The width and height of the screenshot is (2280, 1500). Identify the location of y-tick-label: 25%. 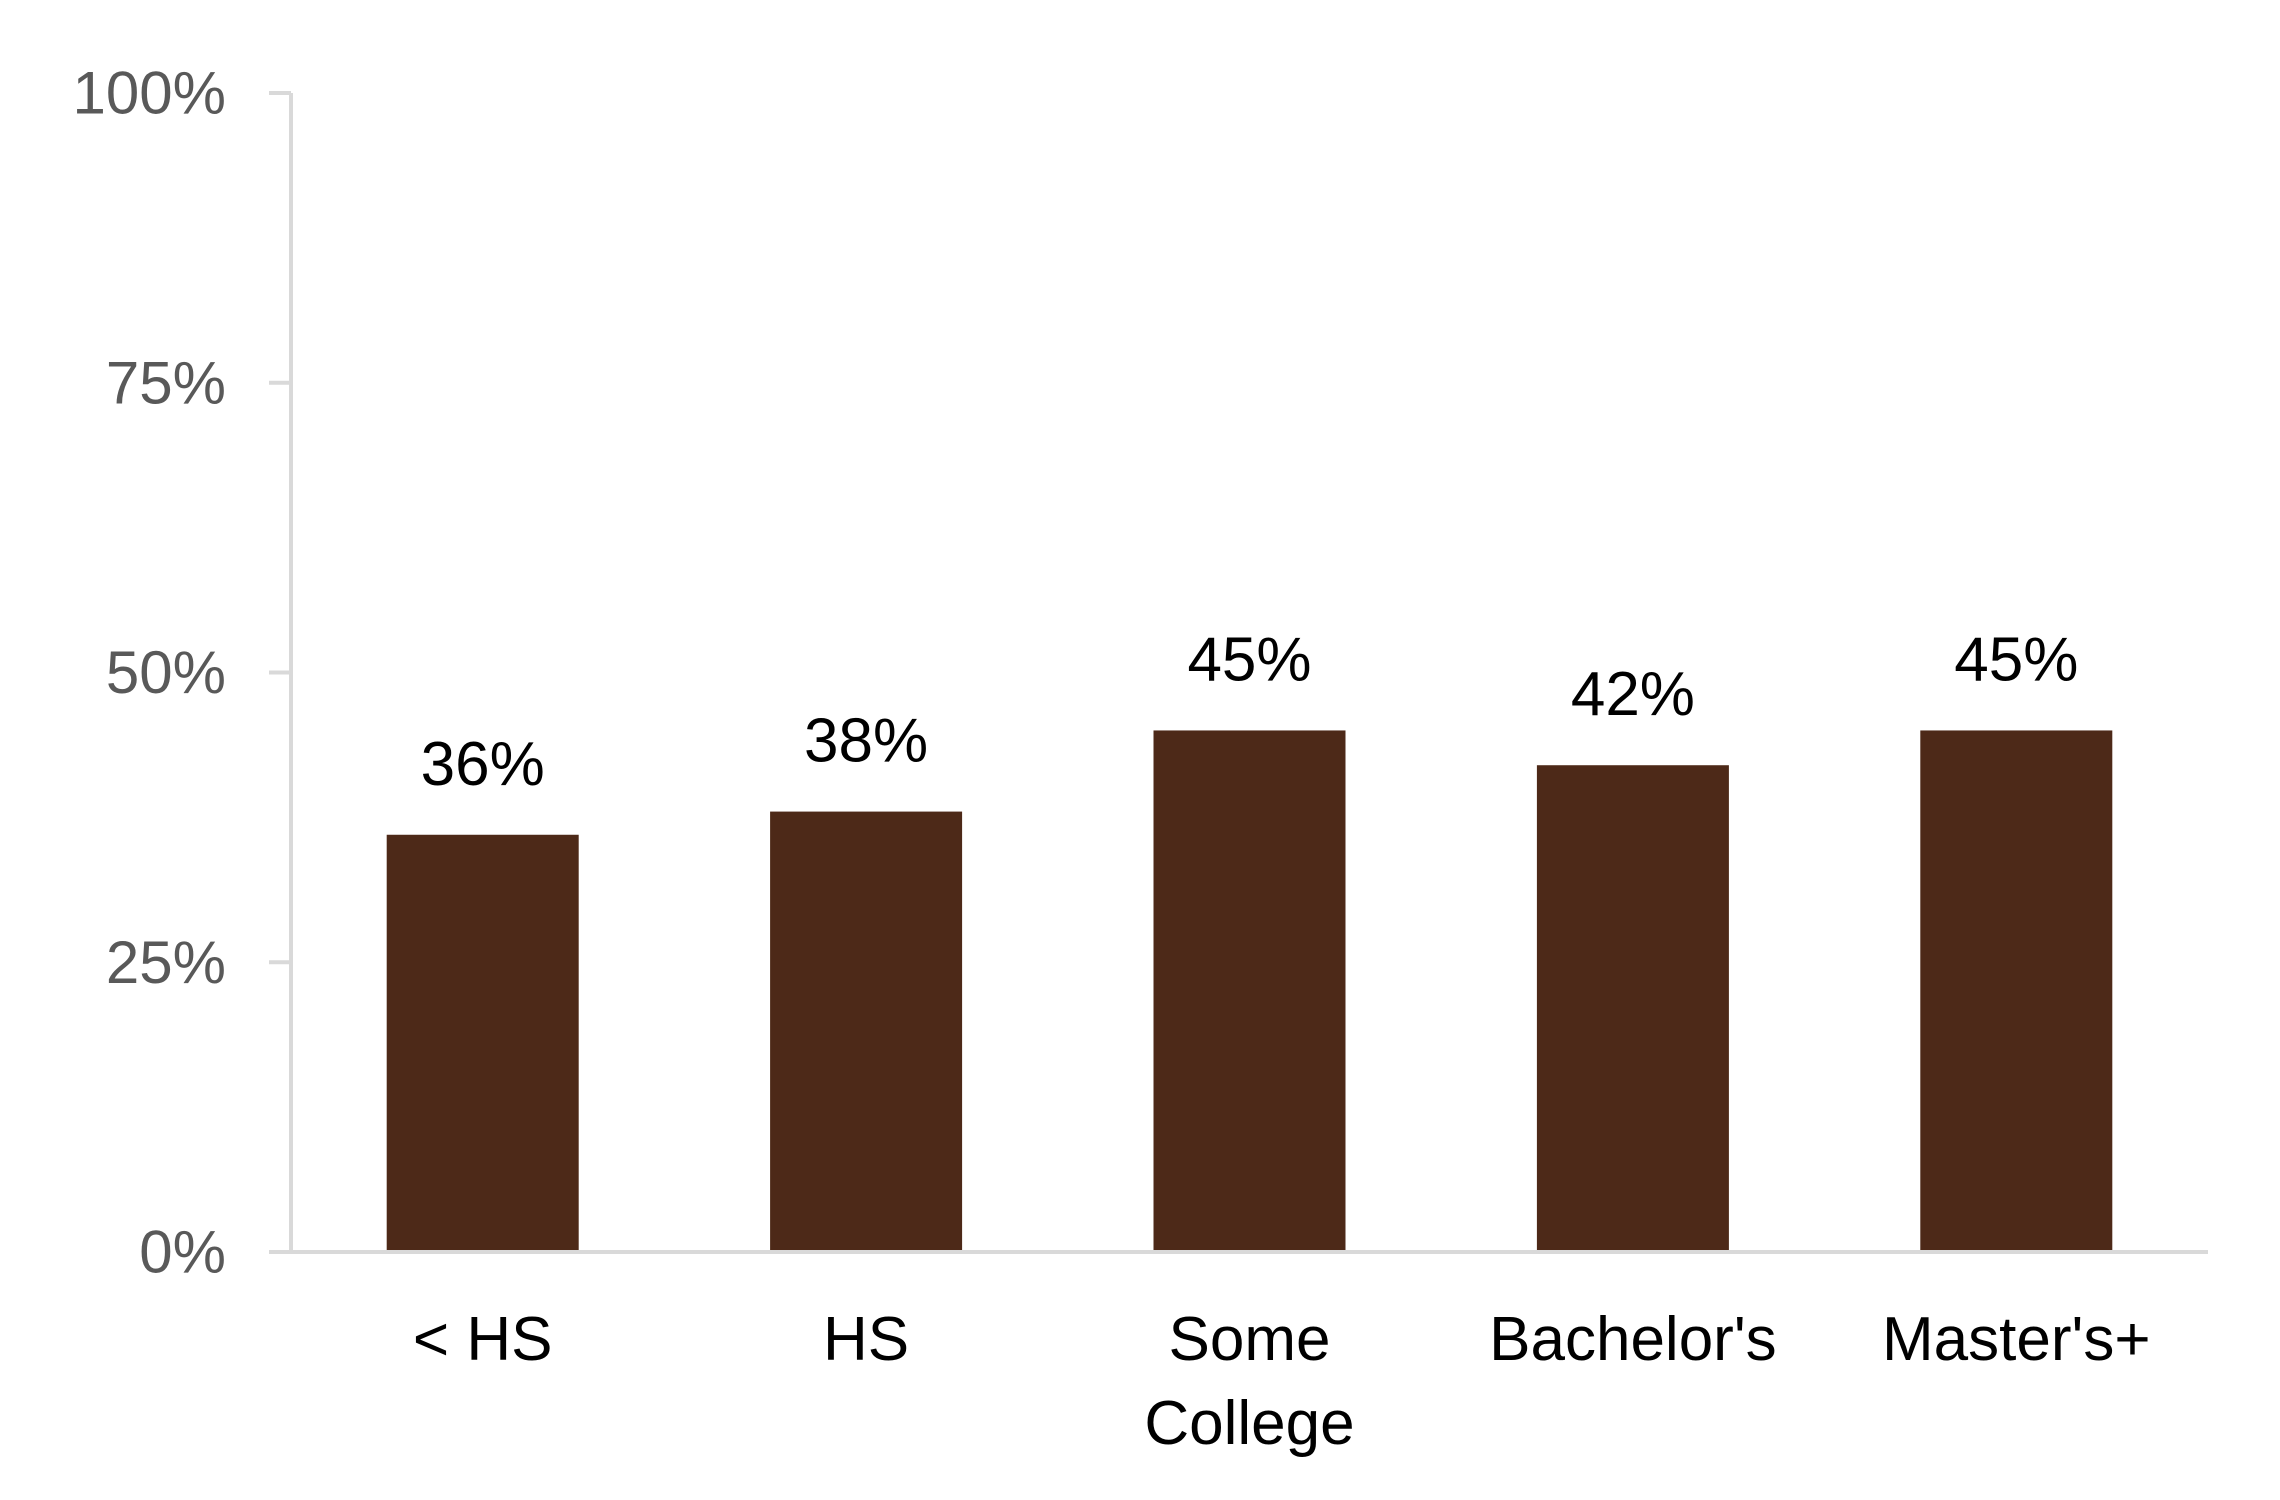
(166, 962).